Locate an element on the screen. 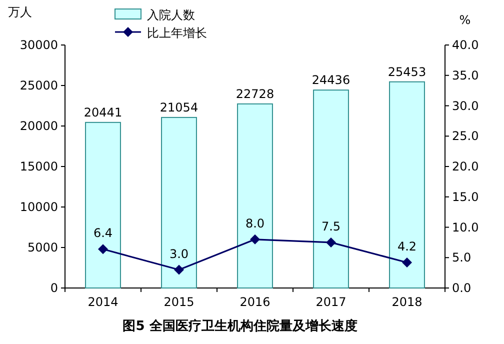 This screenshot has height=344, width=504. y-tick-label: 20000 is located at coordinates (39, 126).